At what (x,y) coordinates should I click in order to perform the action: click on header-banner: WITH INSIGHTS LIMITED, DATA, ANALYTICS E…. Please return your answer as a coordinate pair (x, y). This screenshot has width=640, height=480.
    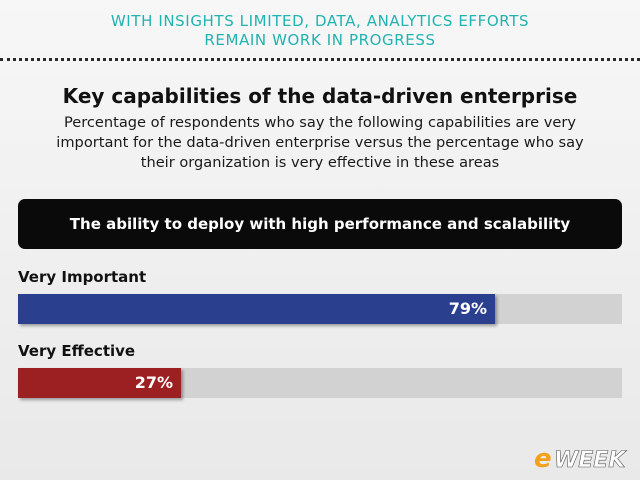
    Looking at the image, I should click on (320, 31).